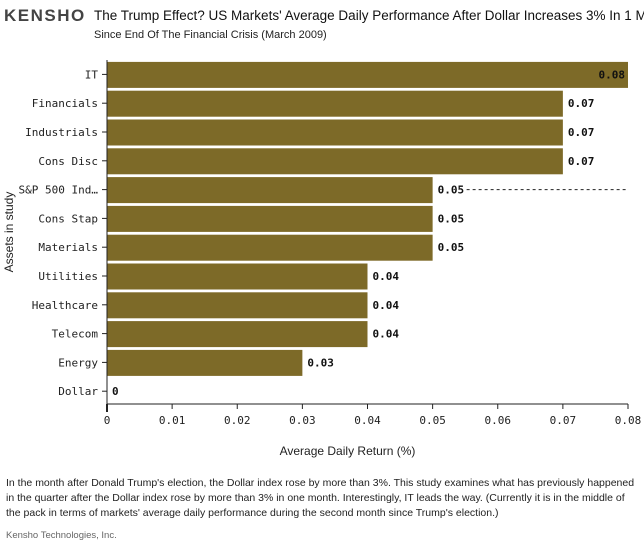 The width and height of the screenshot is (644, 547). I want to click on x-tick-label-7: 0.07, so click(563, 420).